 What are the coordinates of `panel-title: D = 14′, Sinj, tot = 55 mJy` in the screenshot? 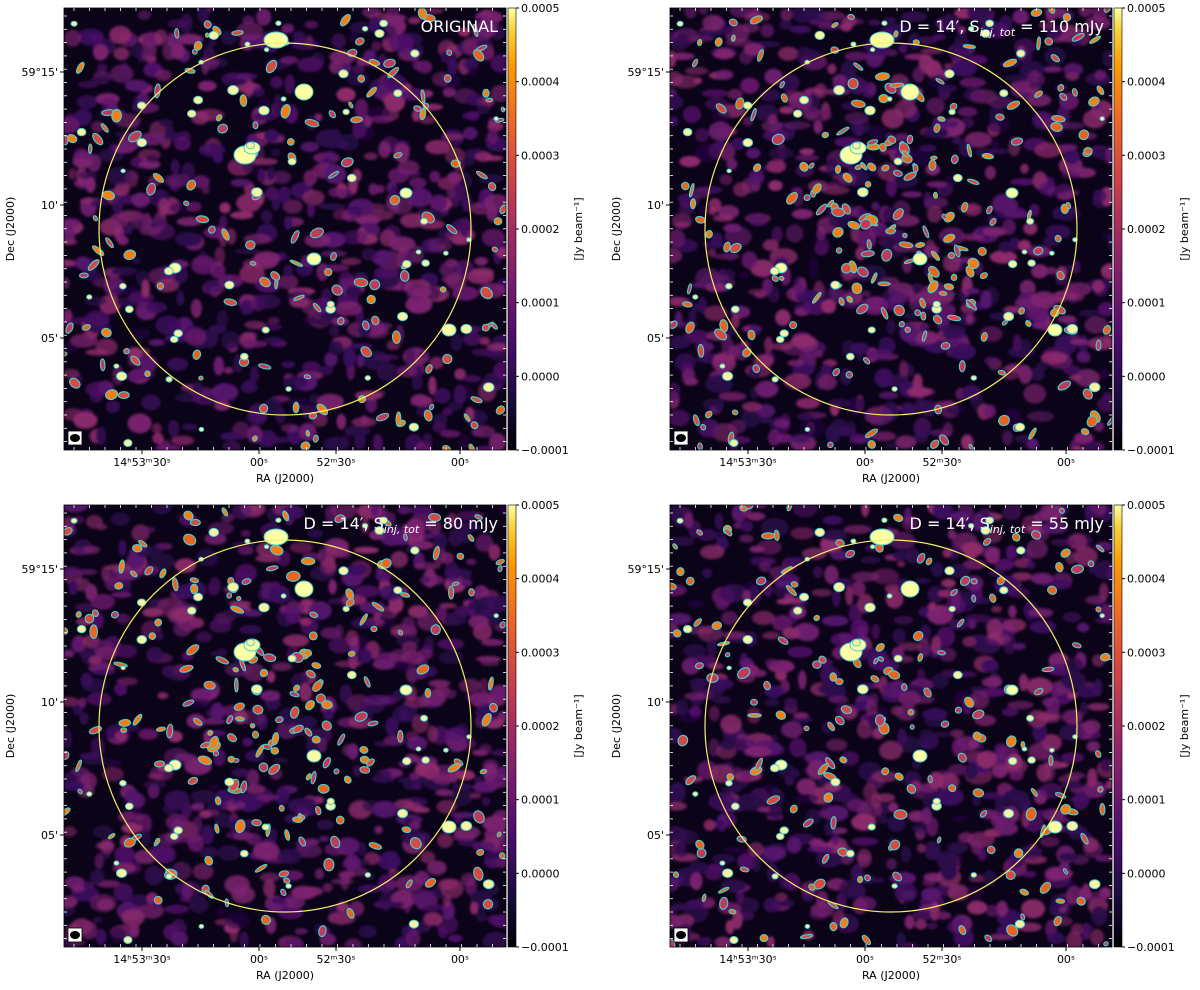 It's located at (1007, 525).